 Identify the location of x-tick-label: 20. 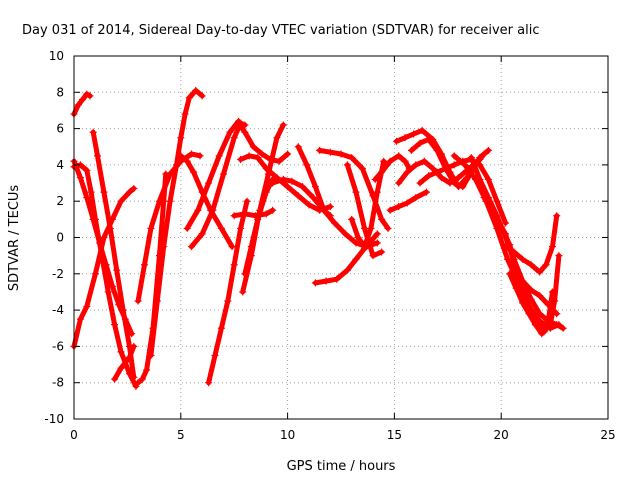
(501, 435).